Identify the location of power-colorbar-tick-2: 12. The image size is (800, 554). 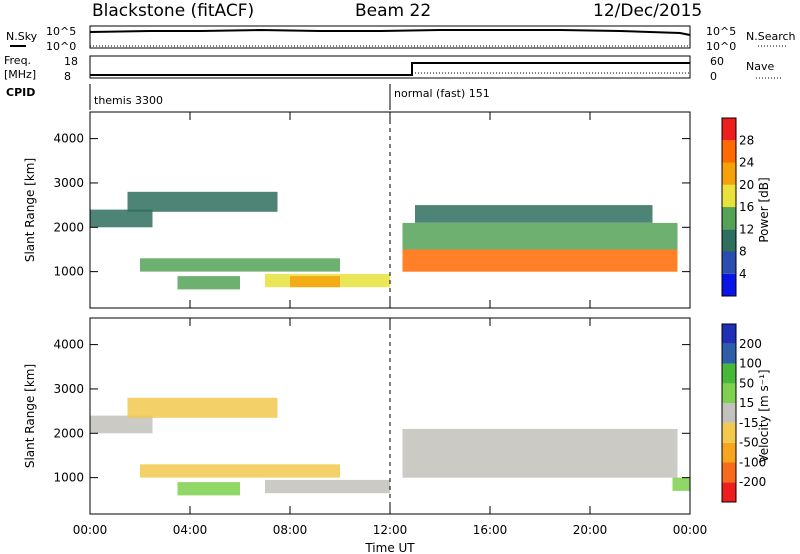
(746, 229).